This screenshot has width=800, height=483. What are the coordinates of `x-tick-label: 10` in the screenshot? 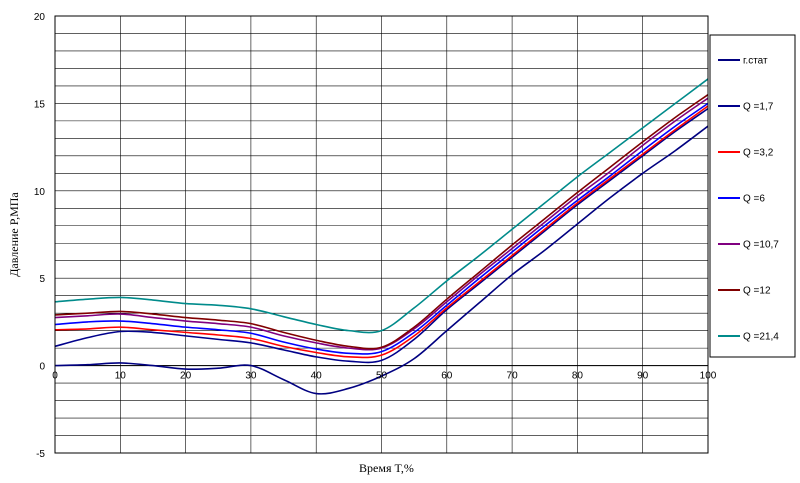 It's located at (121, 376).